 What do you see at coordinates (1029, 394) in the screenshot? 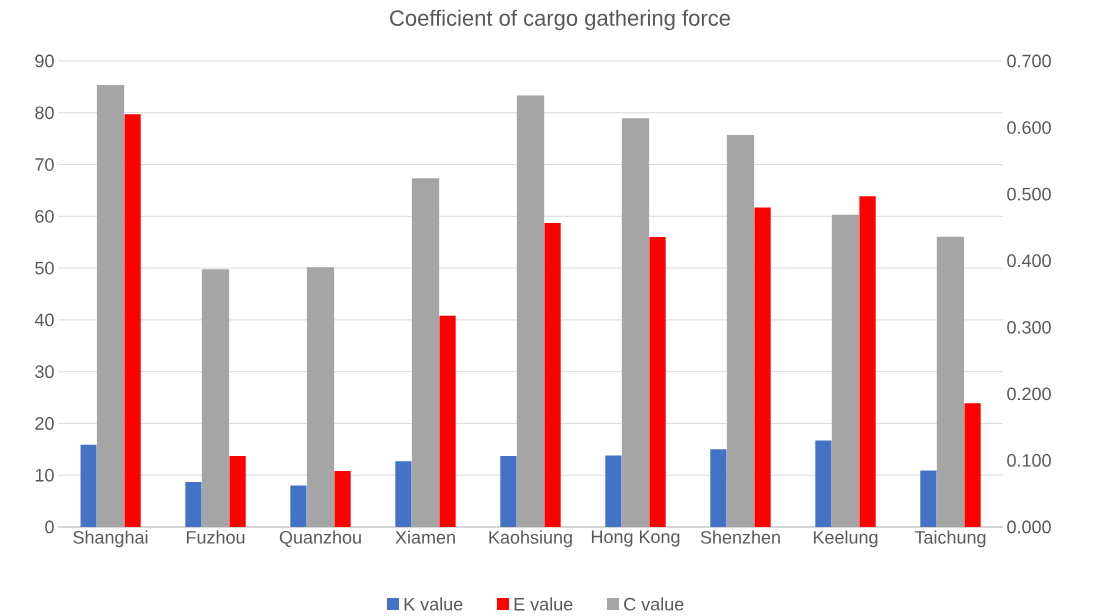
I see `y2-tick-label: 0.200` at bounding box center [1029, 394].